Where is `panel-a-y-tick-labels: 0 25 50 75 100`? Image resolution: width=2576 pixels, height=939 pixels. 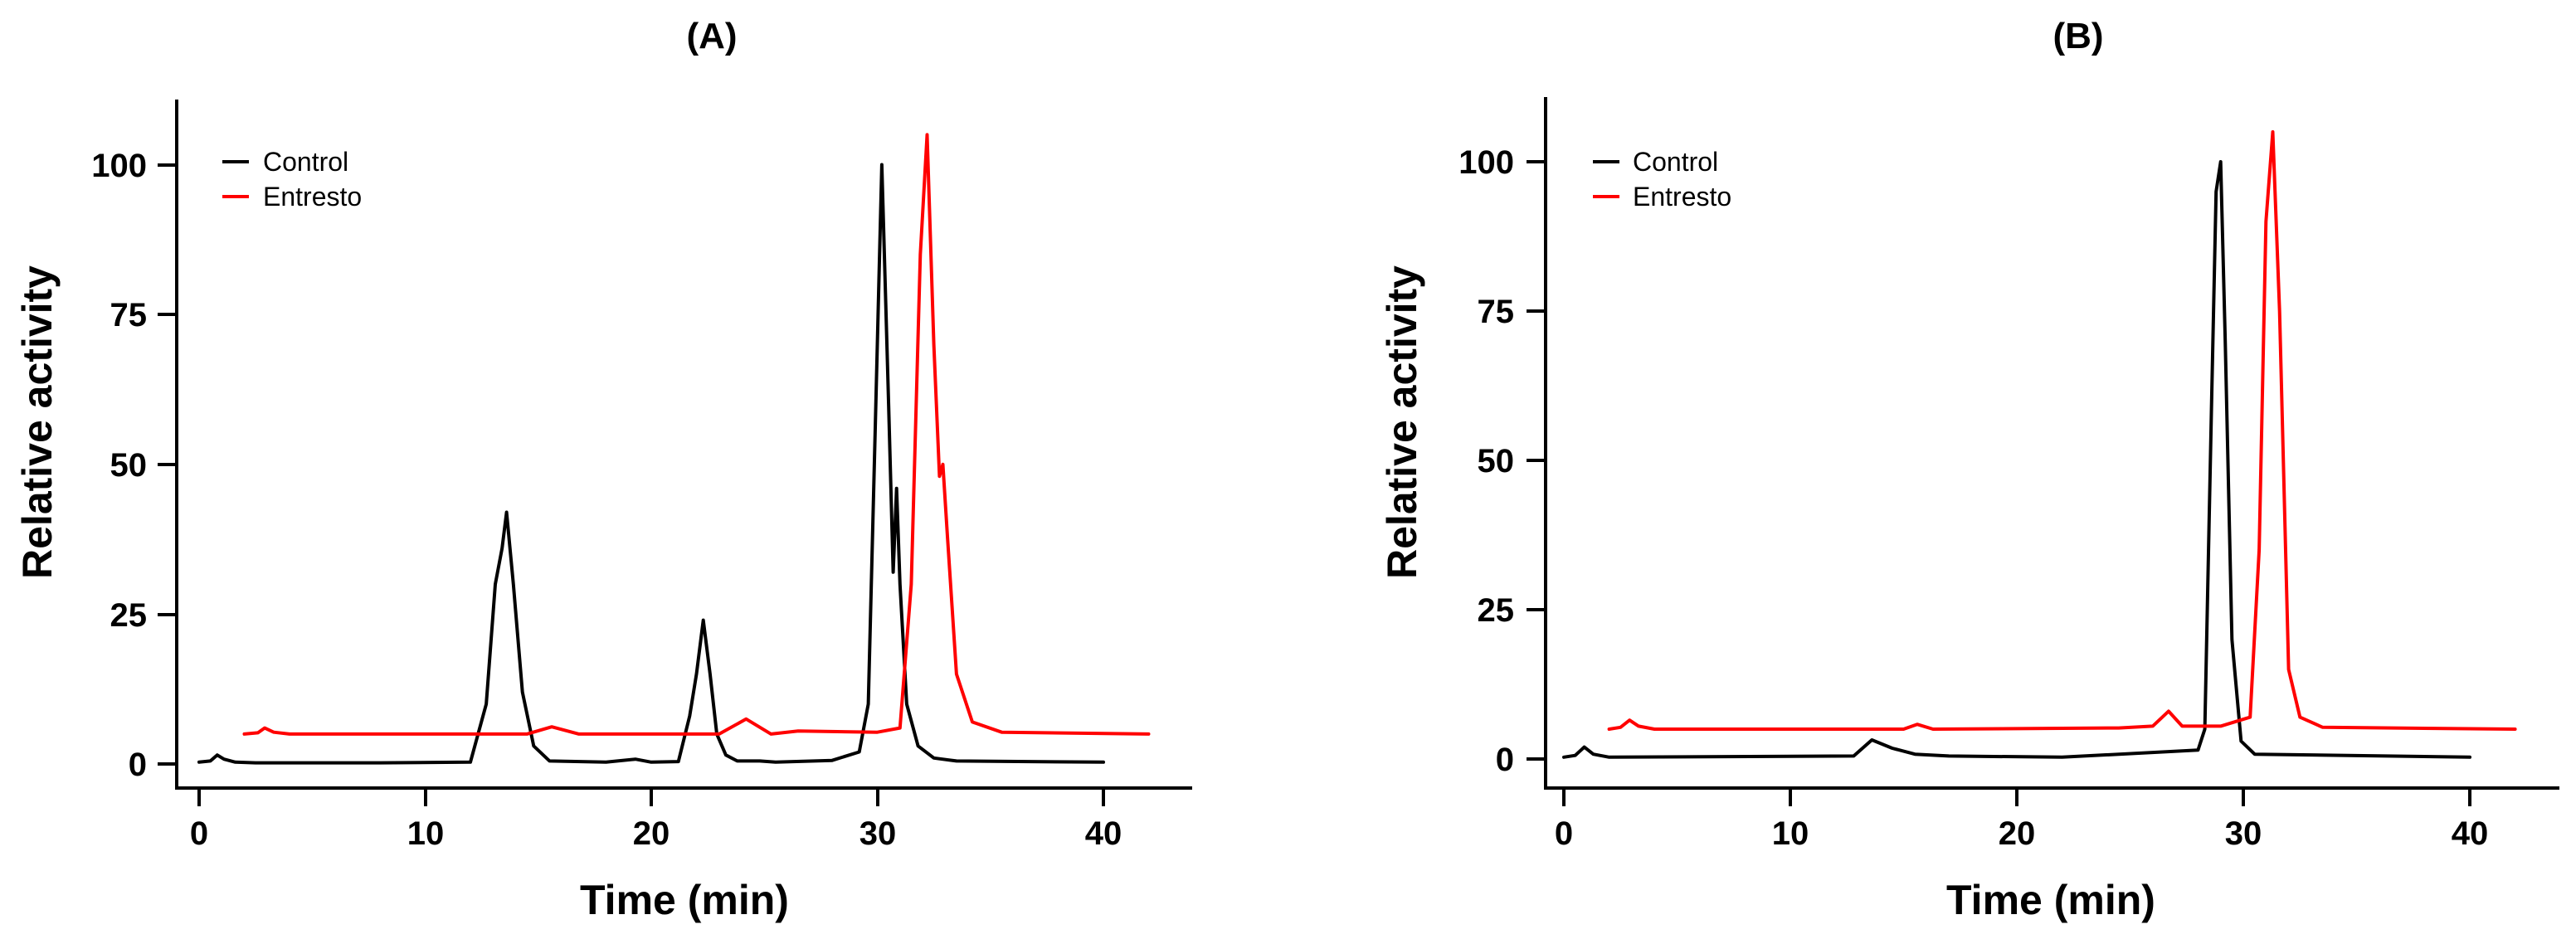 panel-a-y-tick-labels: 0 25 50 75 100 is located at coordinates (119, 465).